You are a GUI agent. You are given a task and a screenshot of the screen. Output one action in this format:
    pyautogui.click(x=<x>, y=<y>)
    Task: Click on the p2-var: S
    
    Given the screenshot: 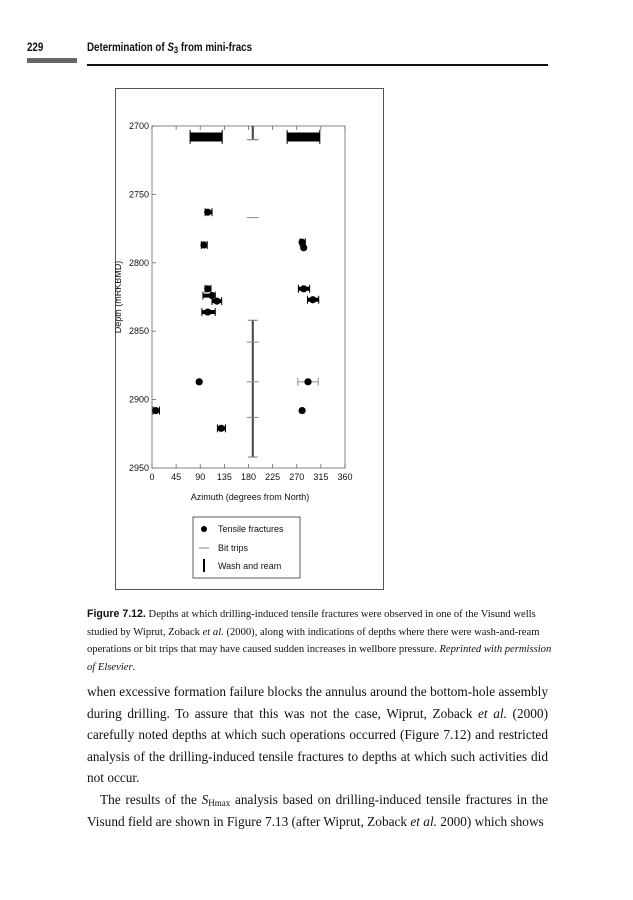 What is the action you would take?
    pyautogui.click(x=205, y=799)
    